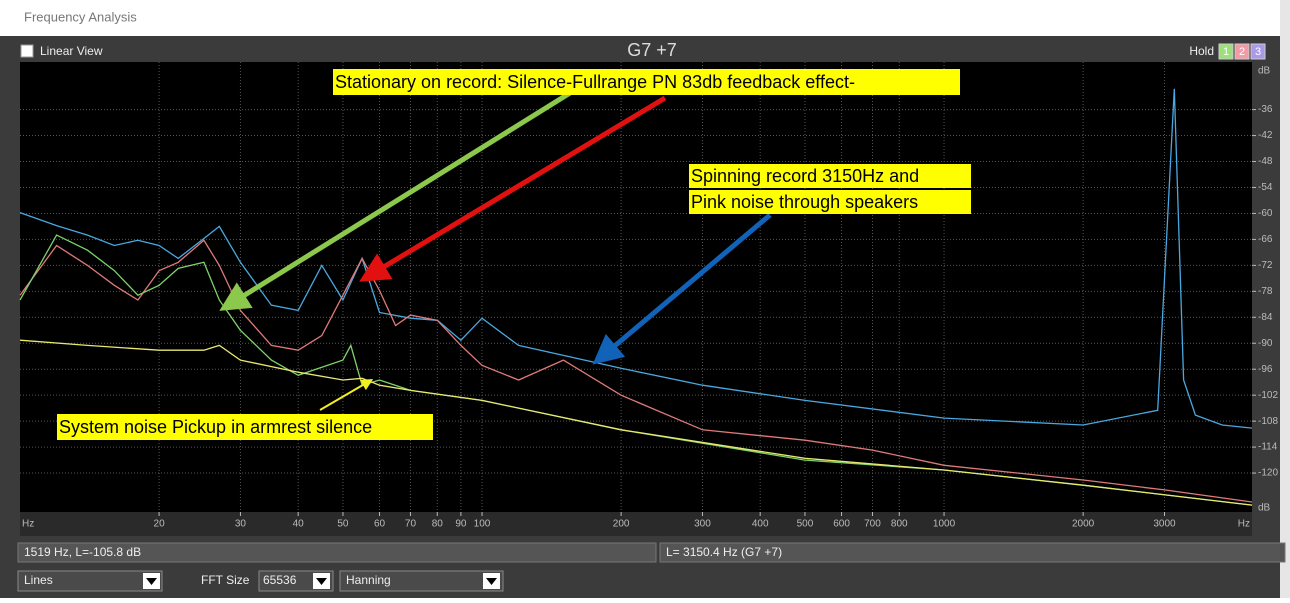 This screenshot has width=1290, height=603. I want to click on select-text: Lines, so click(38, 580).